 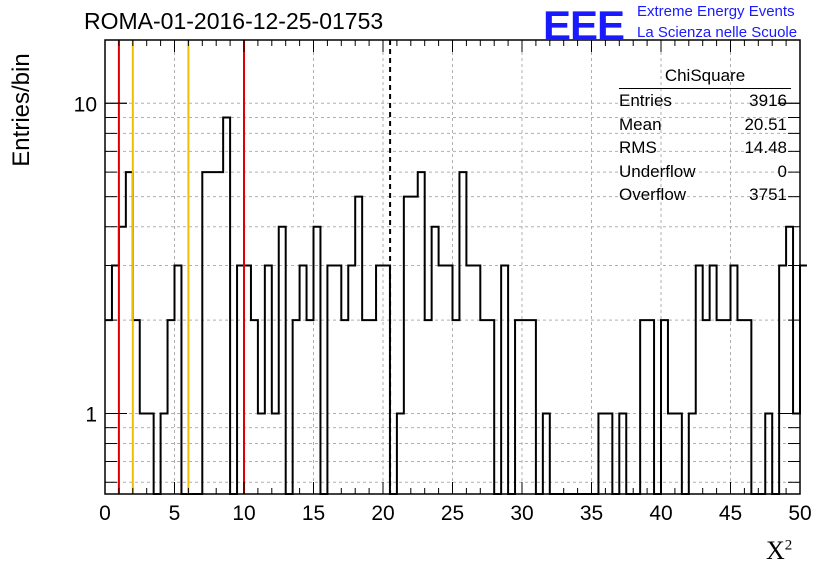 What do you see at coordinates (705, 172) in the screenshot?
I see `stats-row: Underflow 0` at bounding box center [705, 172].